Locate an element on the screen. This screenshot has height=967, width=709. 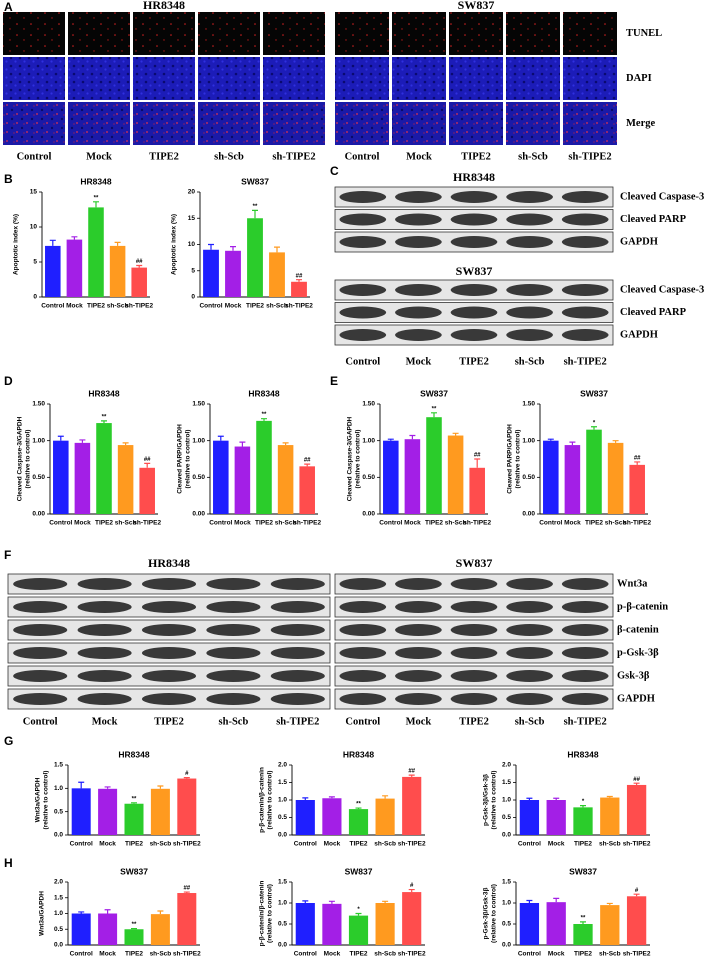
y-tick-label: 1.00 is located at coordinates (368, 440).